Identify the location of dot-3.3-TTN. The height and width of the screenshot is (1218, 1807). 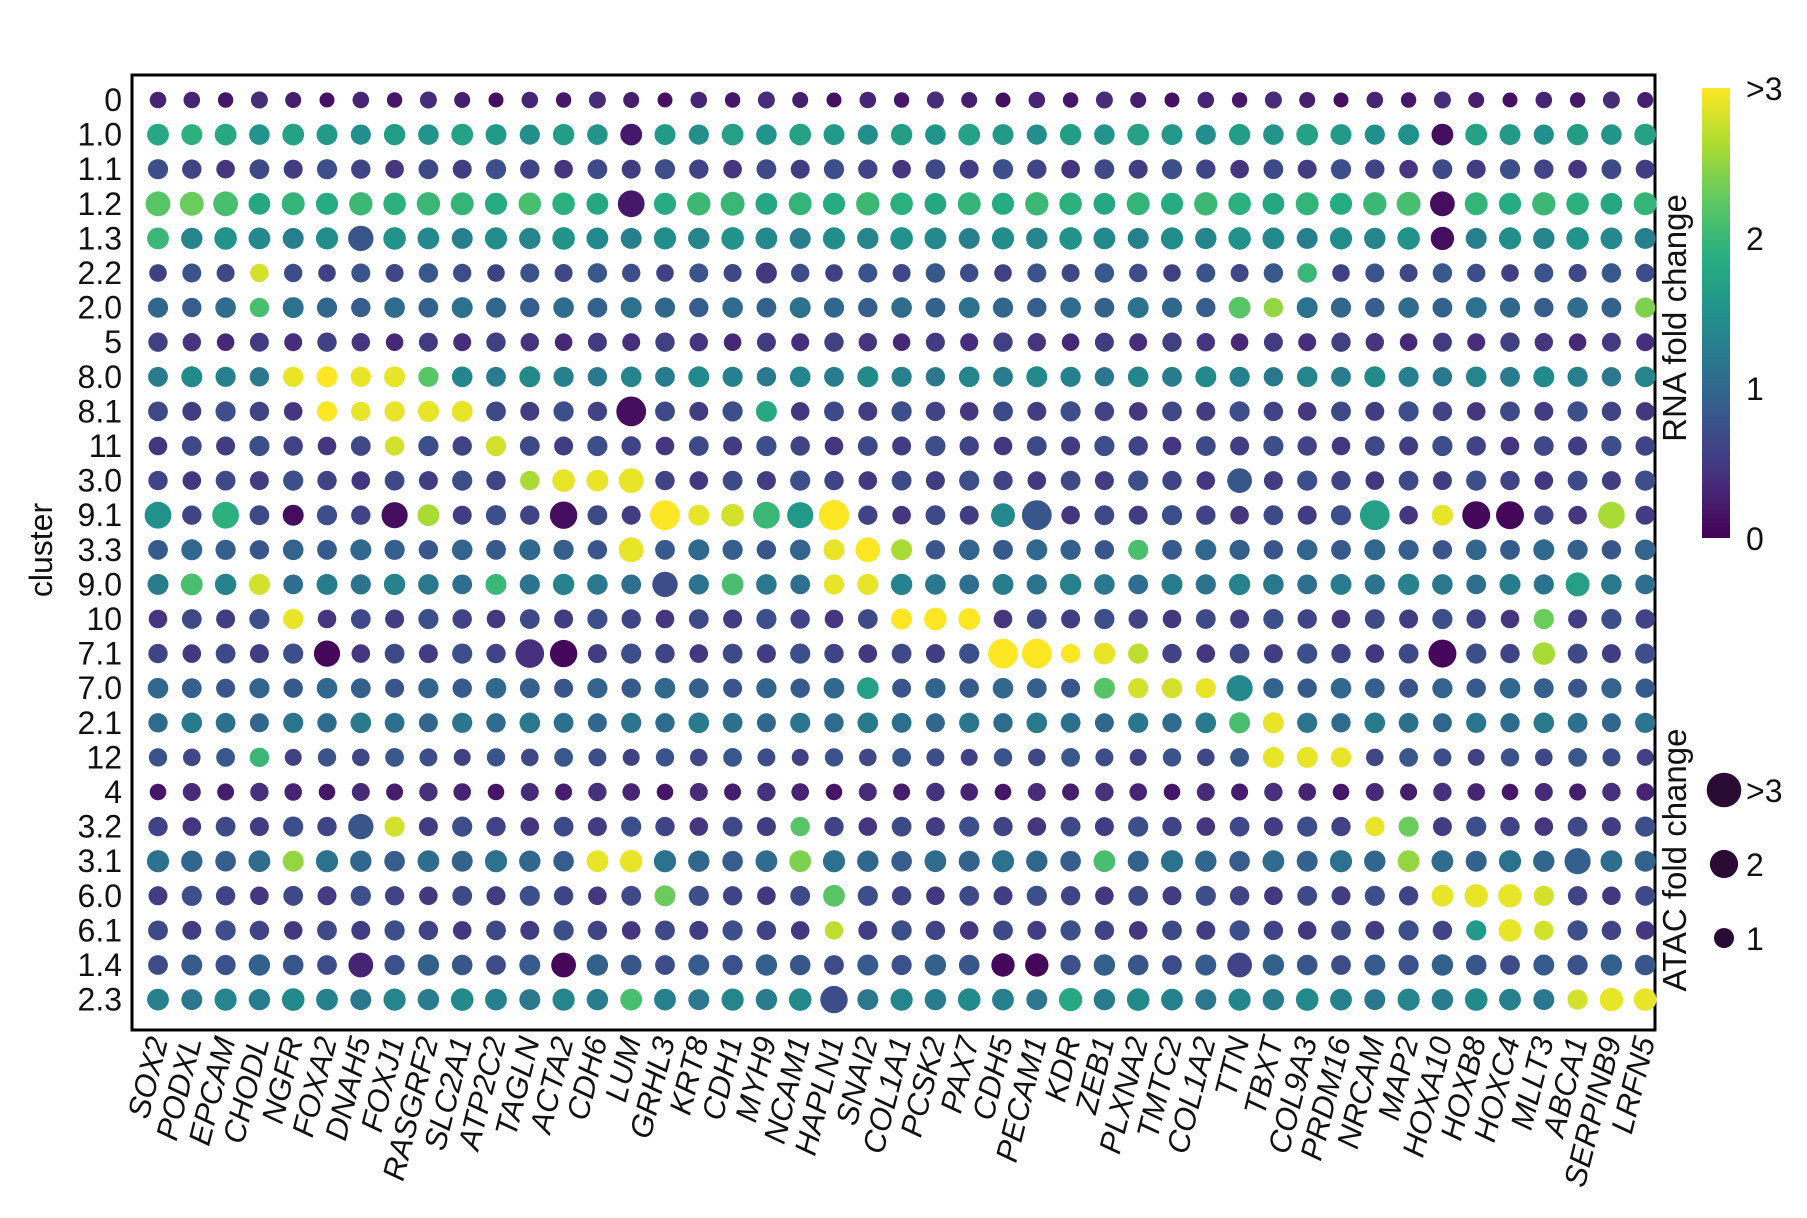
(1239, 549).